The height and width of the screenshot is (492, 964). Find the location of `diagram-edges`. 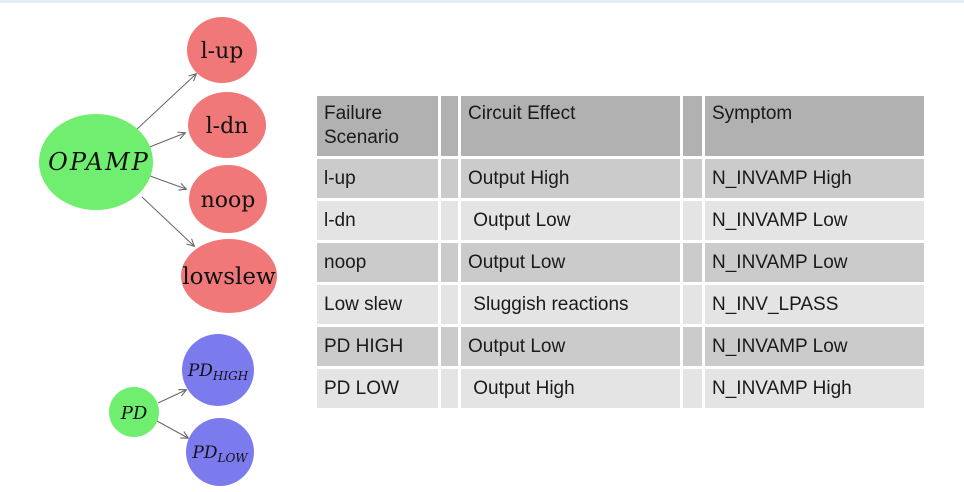

diagram-edges is located at coordinates (165, 256).